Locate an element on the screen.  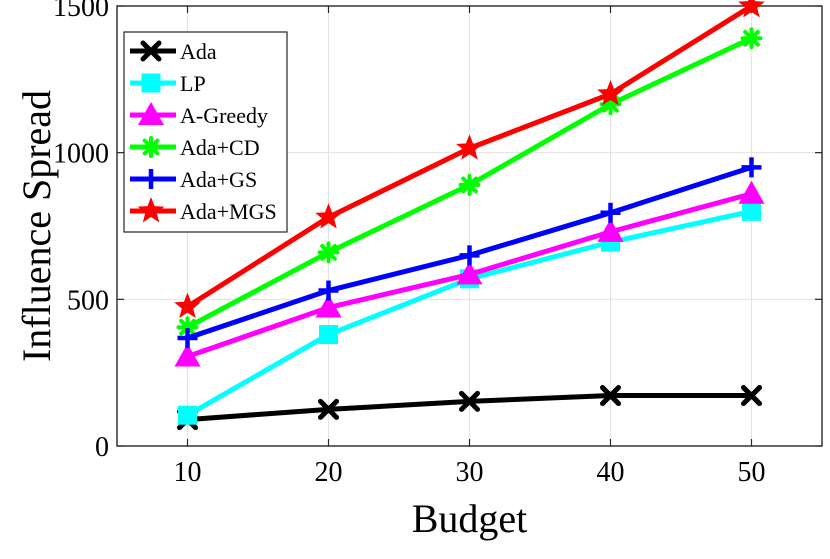
legend-item-ada-mgs: Ada+MGS is located at coordinates (203, 210).